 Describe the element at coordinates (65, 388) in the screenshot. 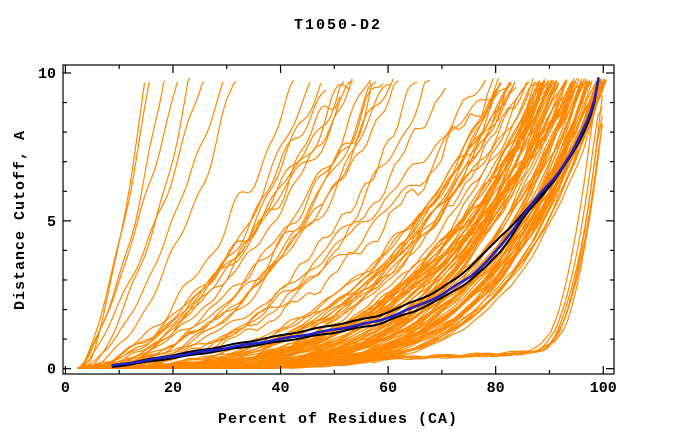

I see `x-tick-label: 0` at that location.